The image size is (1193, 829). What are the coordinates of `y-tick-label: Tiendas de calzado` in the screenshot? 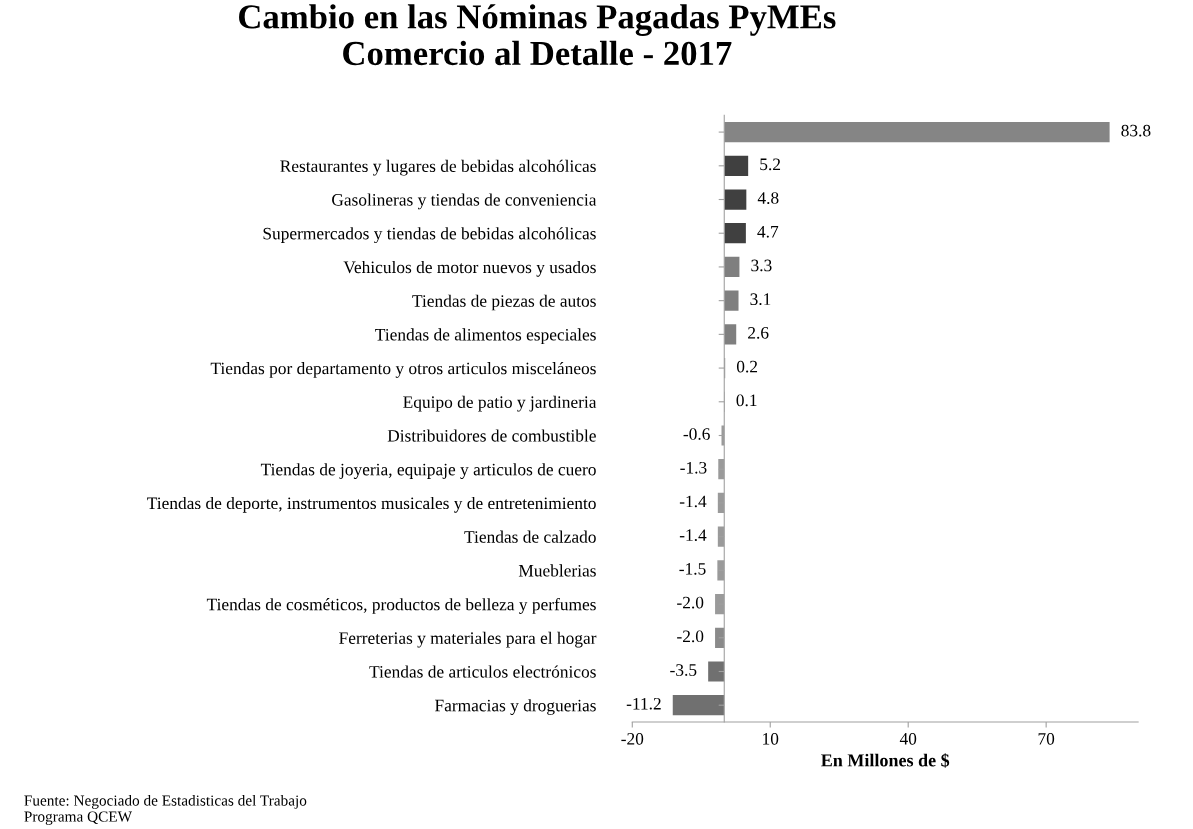 It's located at (530, 536).